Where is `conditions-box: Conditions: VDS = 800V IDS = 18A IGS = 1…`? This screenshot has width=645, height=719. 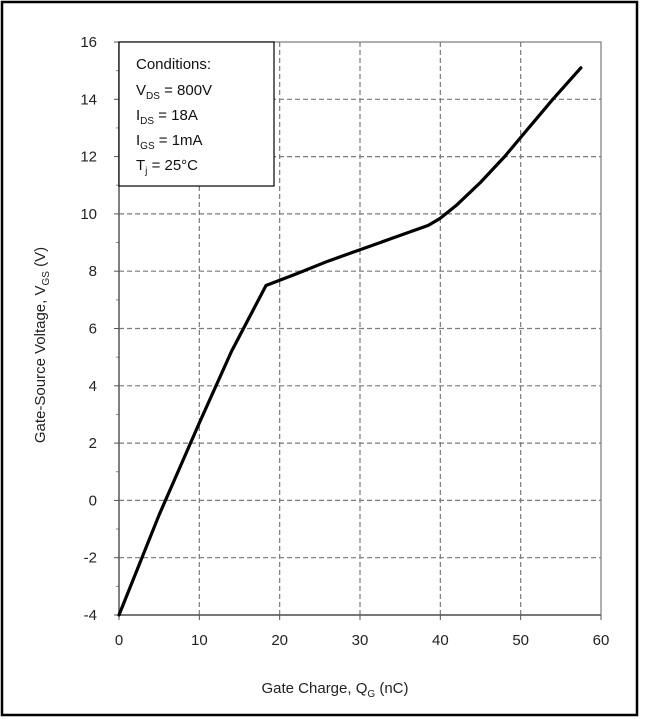 conditions-box: Conditions: VDS = 800V IDS = 18A IGS = 1… is located at coordinates (196, 114).